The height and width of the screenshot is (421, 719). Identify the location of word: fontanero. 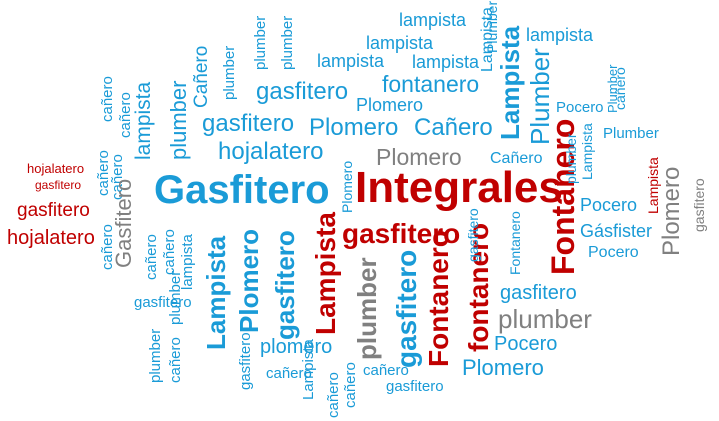
(431, 84).